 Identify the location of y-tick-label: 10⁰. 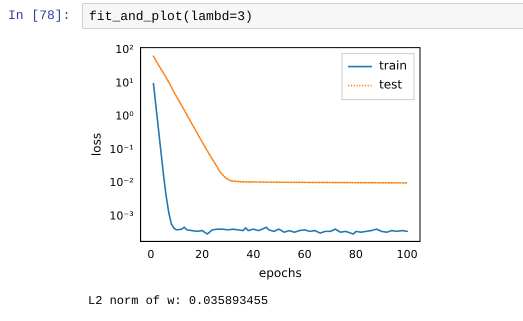
(124, 116).